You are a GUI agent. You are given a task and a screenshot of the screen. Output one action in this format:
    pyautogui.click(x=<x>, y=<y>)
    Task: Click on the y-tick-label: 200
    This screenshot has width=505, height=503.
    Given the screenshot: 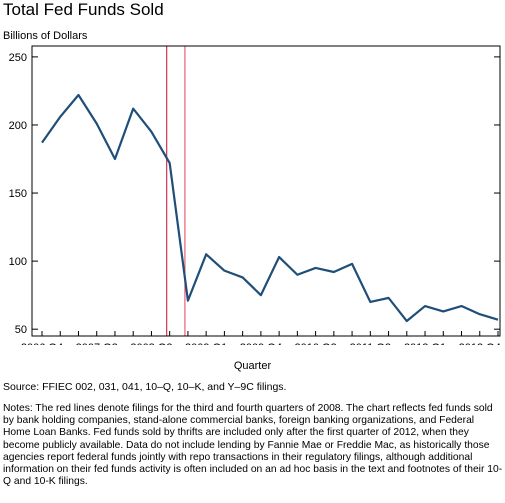 What is the action you would take?
    pyautogui.click(x=18, y=126)
    